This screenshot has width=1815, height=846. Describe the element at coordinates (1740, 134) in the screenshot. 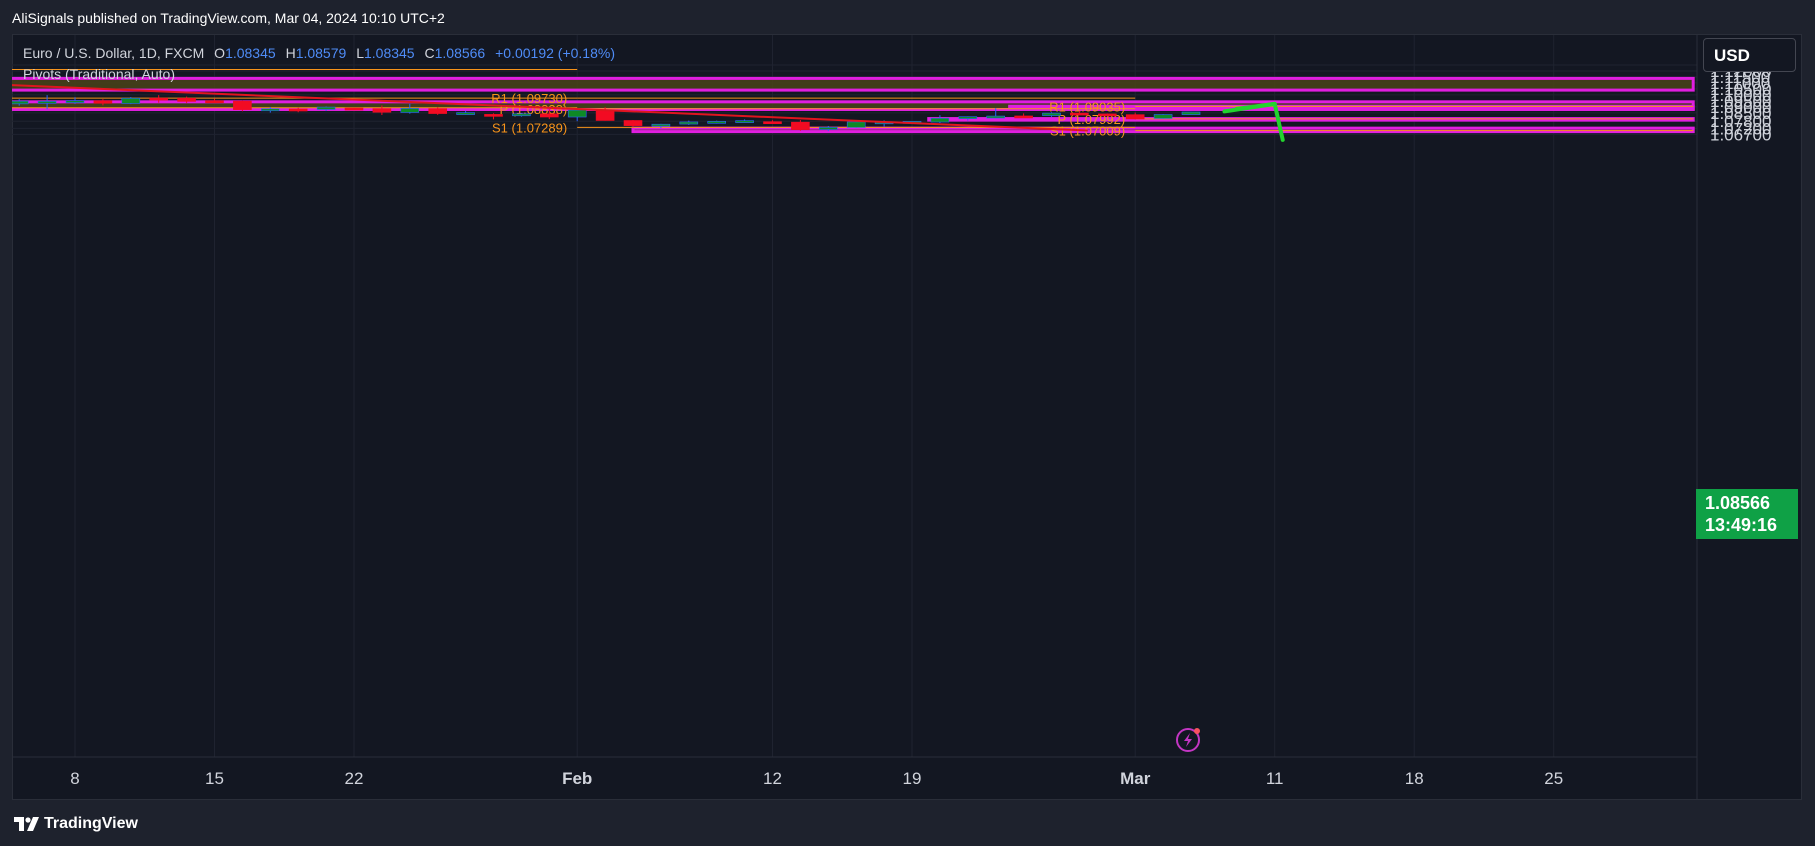

I see `price-tick-label: 1.06700` at that location.